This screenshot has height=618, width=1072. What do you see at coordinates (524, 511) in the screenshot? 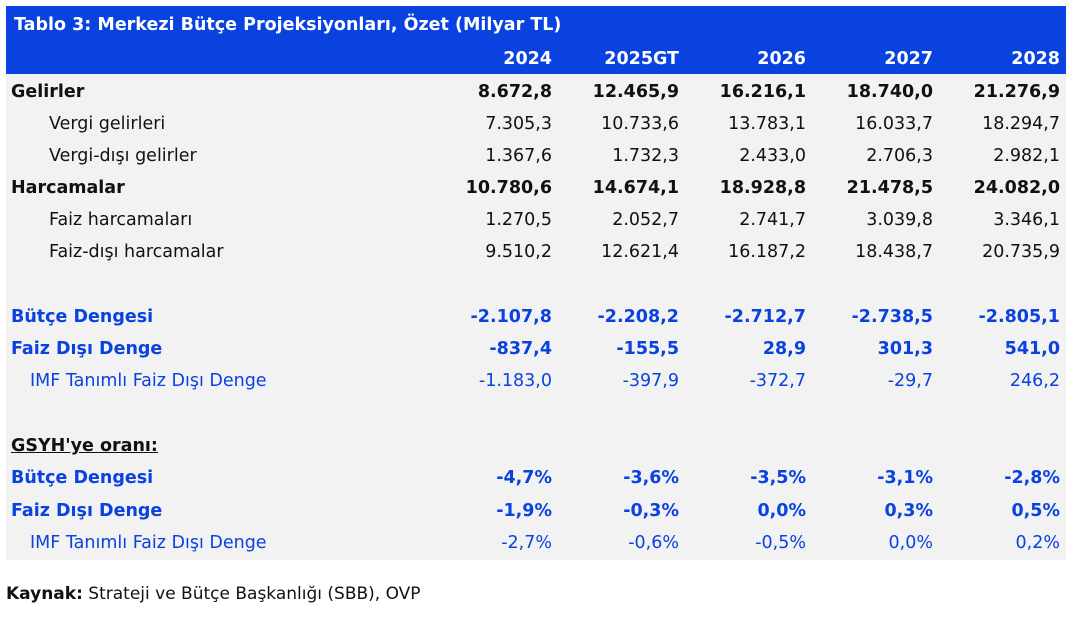
I see `table-cell: -1,9%` at bounding box center [524, 511].